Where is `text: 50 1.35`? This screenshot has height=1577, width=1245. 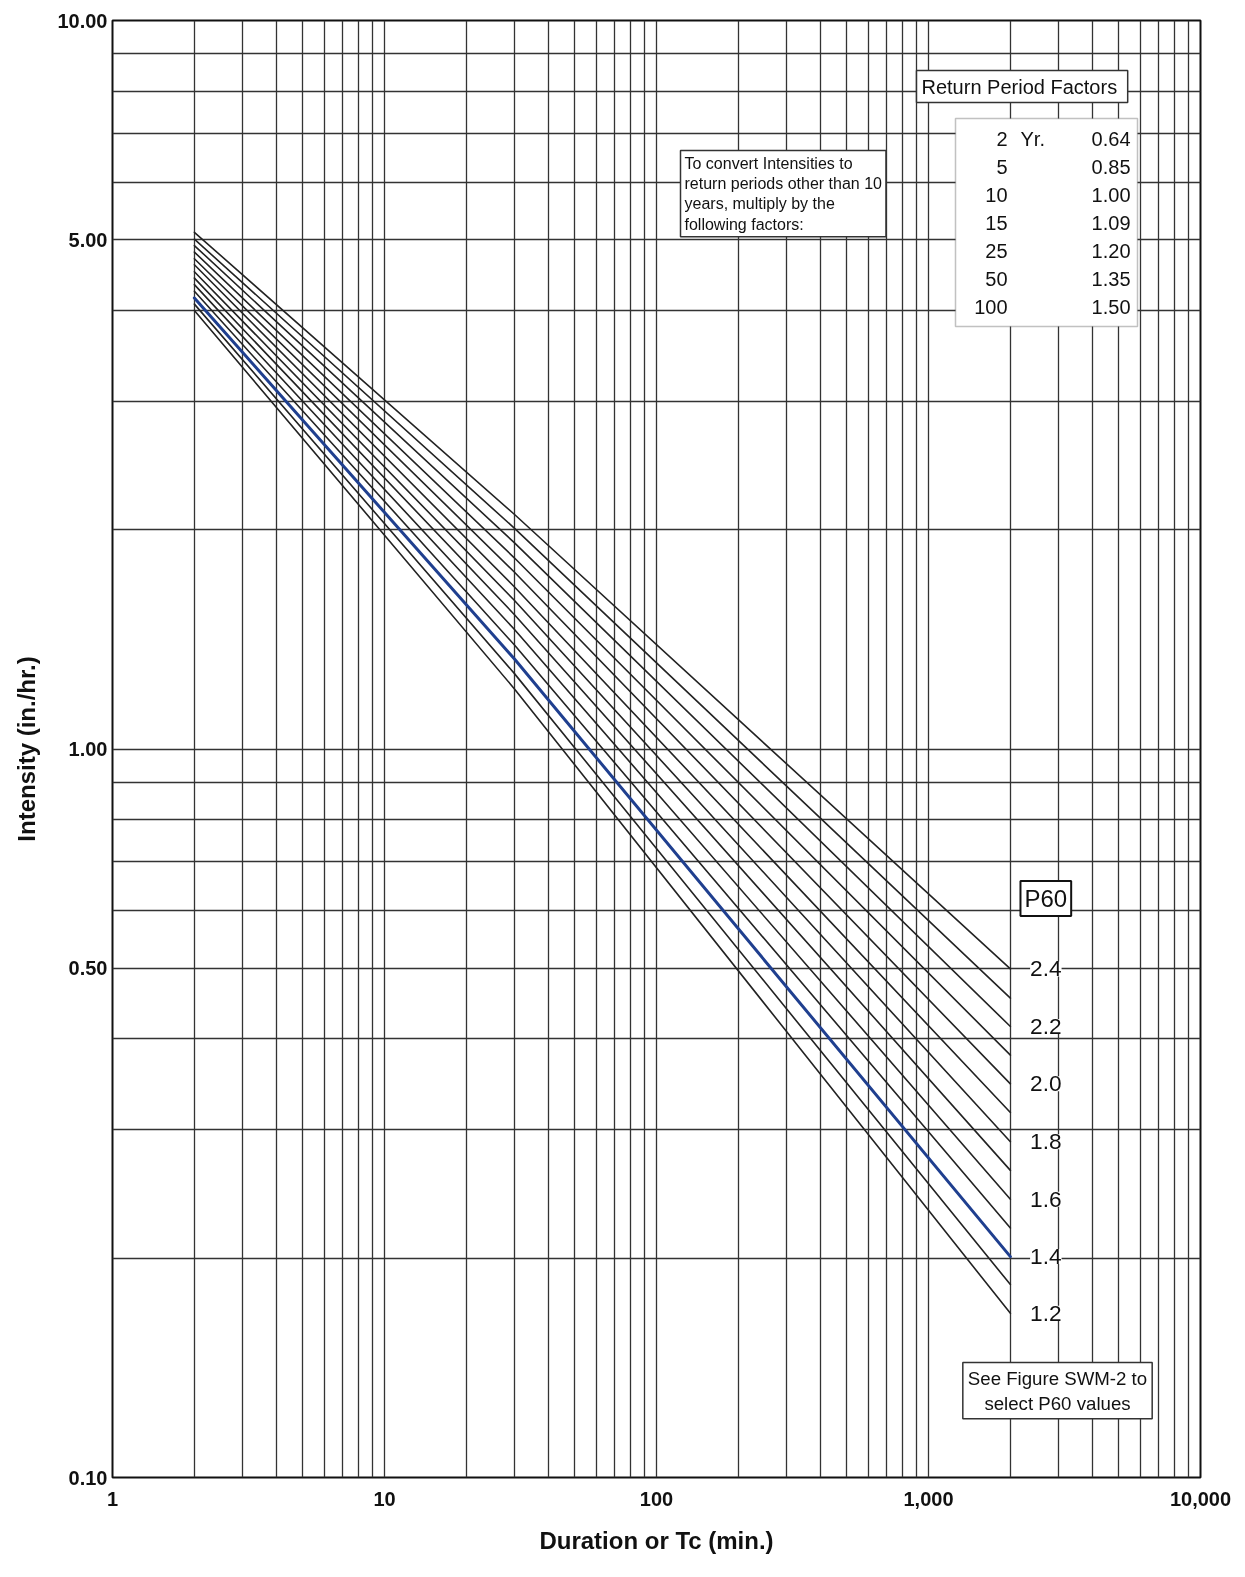 text: 50 1.35 is located at coordinates (1058, 278).